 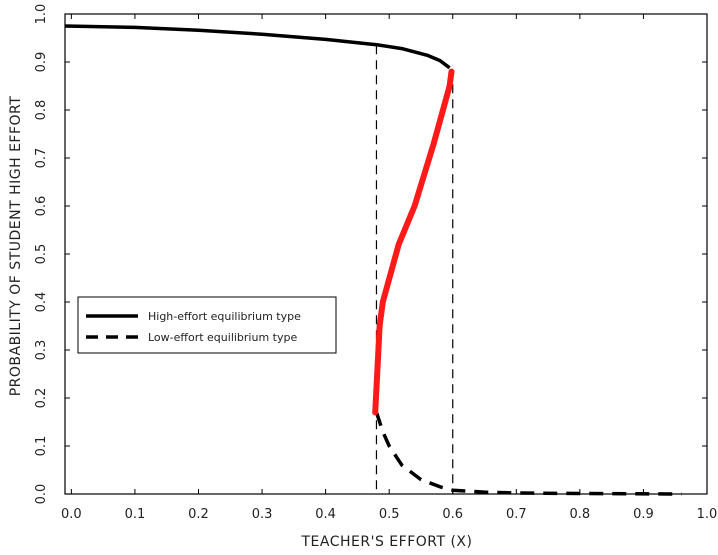 What do you see at coordinates (707, 514) in the screenshot?
I see `x-tick-label: 1.0` at bounding box center [707, 514].